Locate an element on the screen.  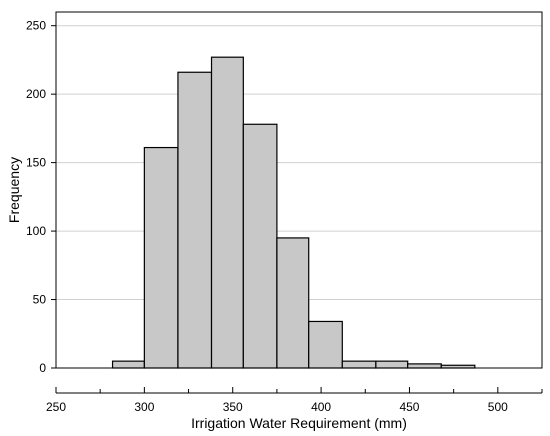
y-tick-label: 250 is located at coordinates (36, 26).